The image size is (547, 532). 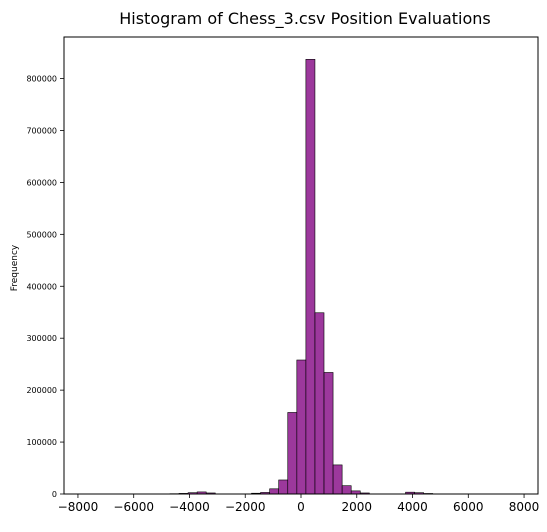 What do you see at coordinates (356, 507) in the screenshot?
I see `x-tick-label: 2000` at bounding box center [356, 507].